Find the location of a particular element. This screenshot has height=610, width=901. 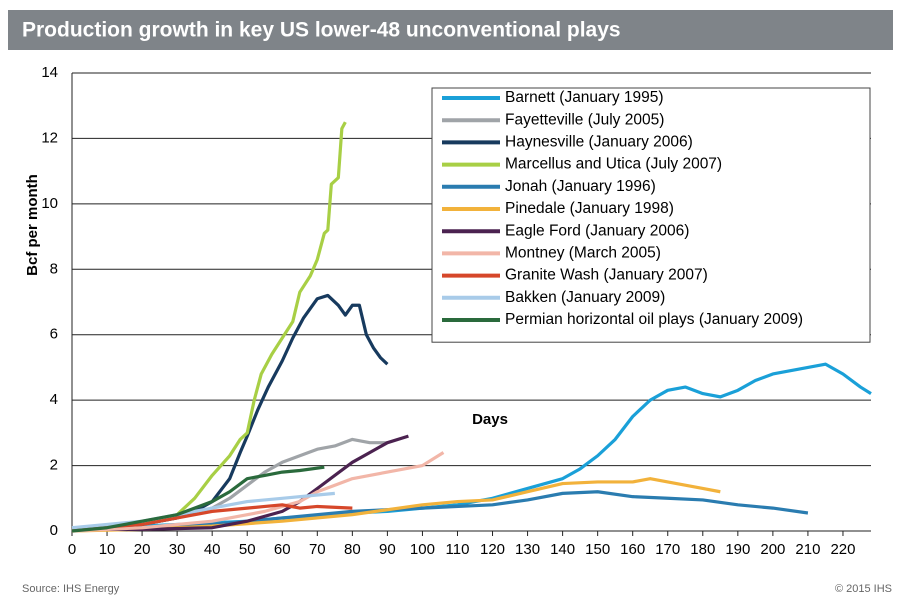

x-tick-label: 70 is located at coordinates (317, 549).